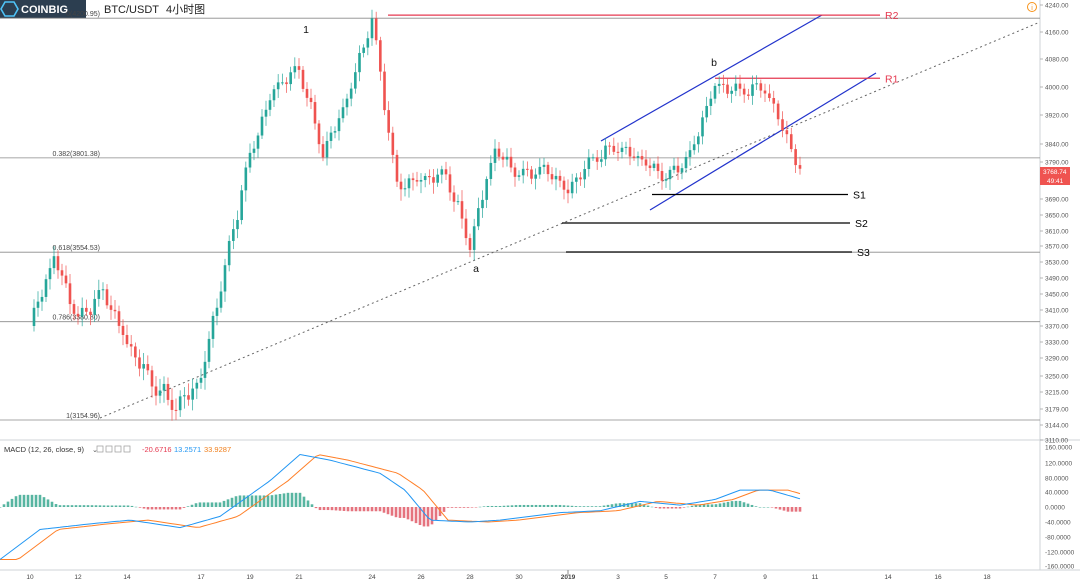  I want to click on more-icon, so click(127, 449).